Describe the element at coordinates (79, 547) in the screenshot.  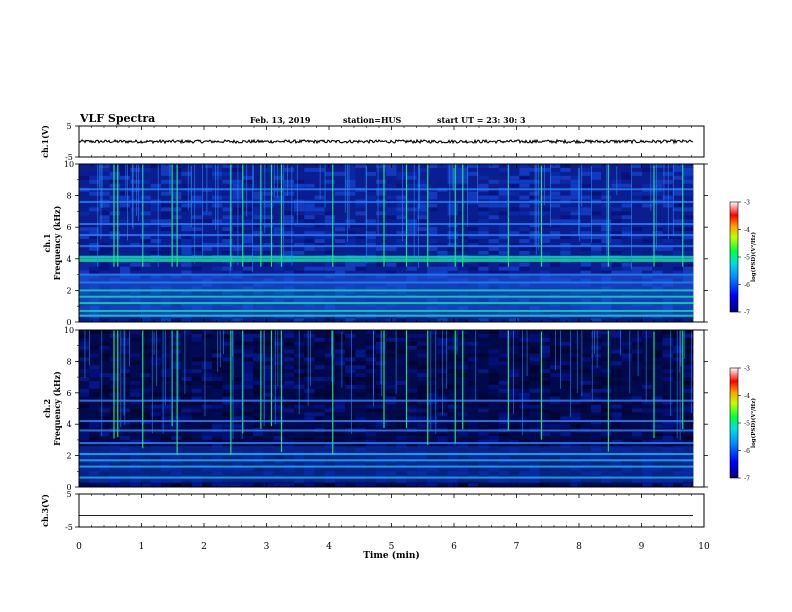
I see `x-tick-label: 0` at that location.